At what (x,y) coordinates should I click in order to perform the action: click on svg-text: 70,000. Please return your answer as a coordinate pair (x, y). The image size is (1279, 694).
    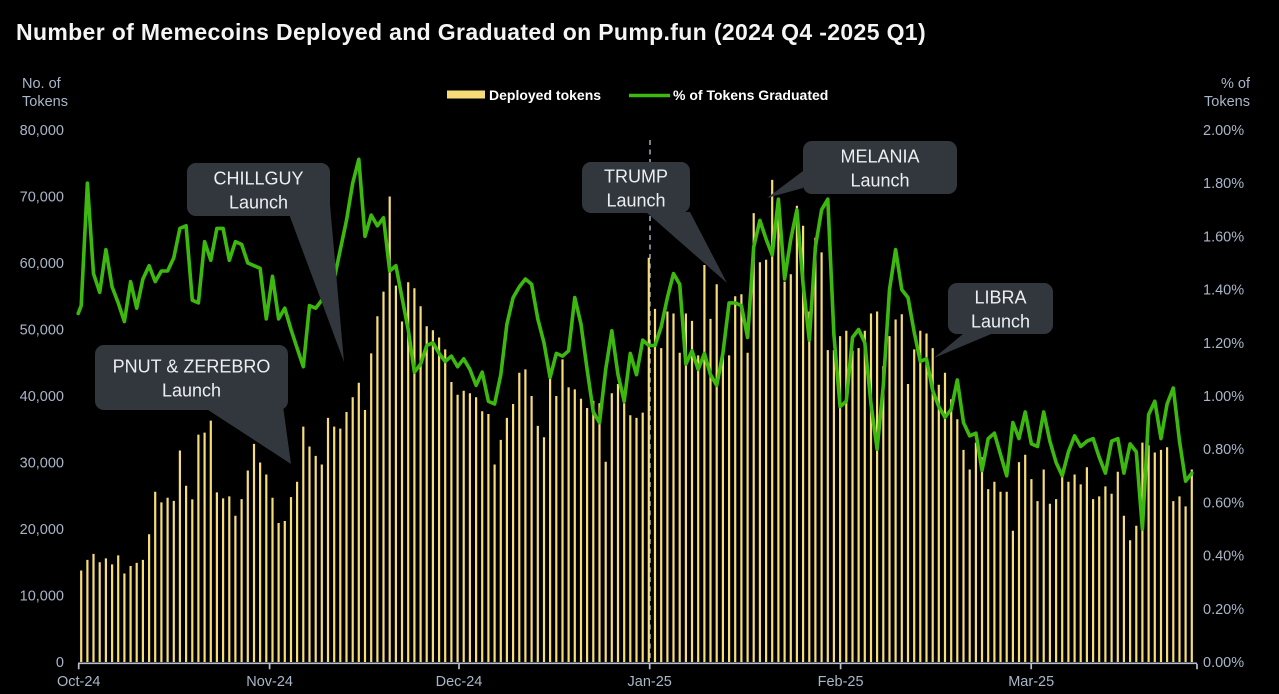
    Looking at the image, I should click on (42, 198).